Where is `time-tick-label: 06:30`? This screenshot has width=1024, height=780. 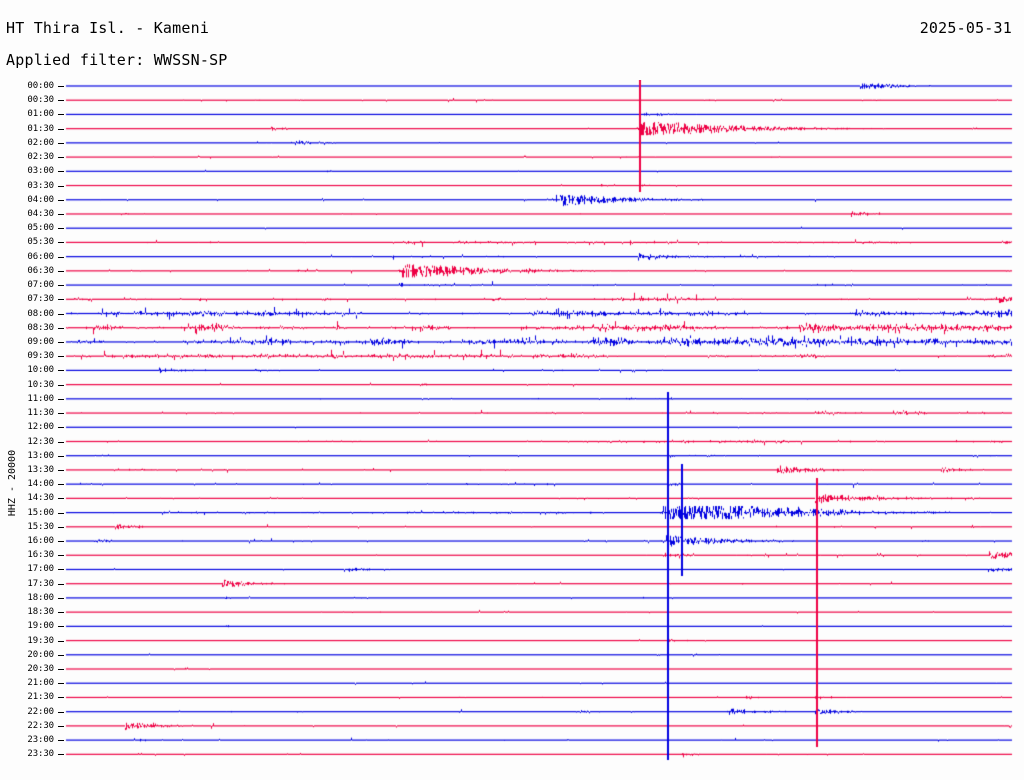 time-tick-label: 06:30 is located at coordinates (40, 270).